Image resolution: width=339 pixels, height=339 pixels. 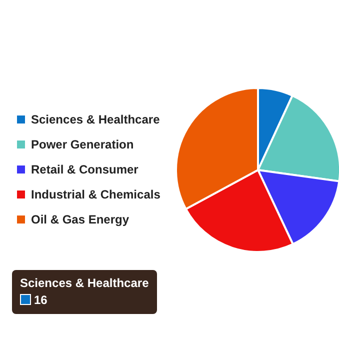 What do you see at coordinates (96, 195) in the screenshot?
I see `legend-label: Industrial & Chemicals` at bounding box center [96, 195].